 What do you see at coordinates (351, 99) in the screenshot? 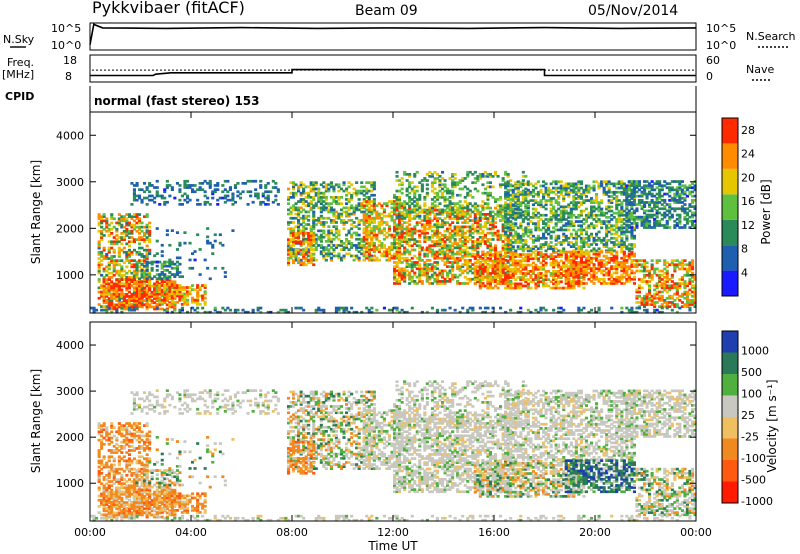
I see `cpid-panel: CPID normal (fast stereo) 153` at bounding box center [351, 99].